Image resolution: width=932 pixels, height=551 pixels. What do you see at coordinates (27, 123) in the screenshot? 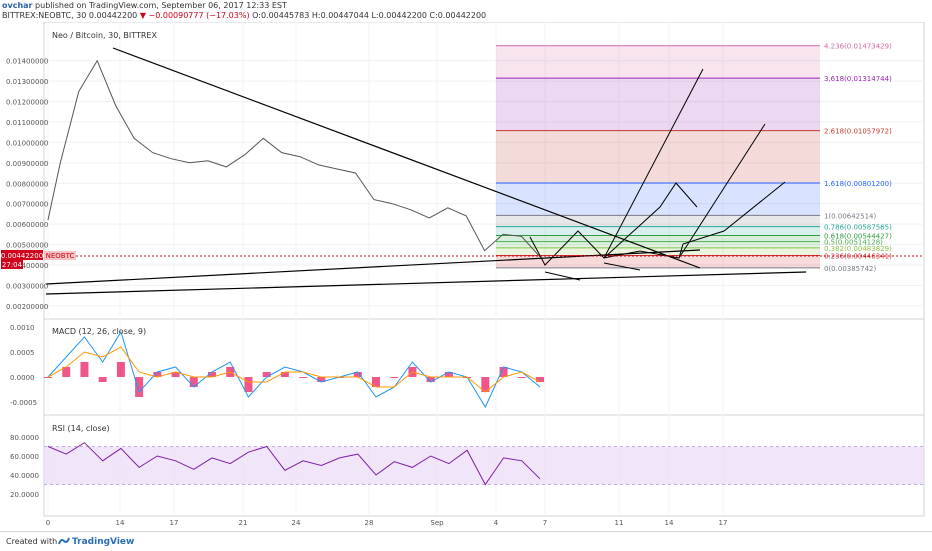
I see `price-tick-label: 0.01100000` at bounding box center [27, 123].